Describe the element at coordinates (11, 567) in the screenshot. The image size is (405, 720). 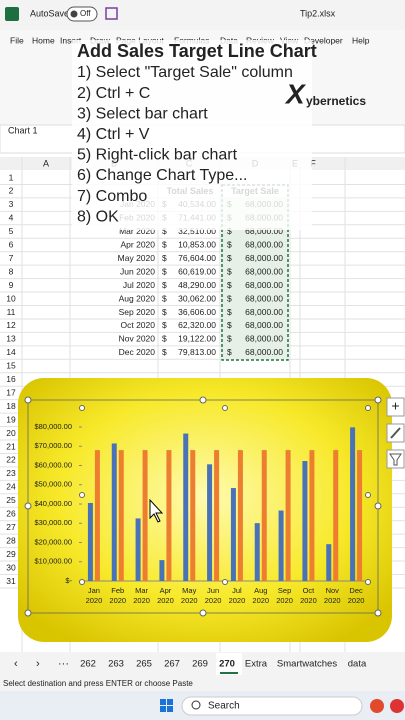
I see `row-number: 30` at that location.